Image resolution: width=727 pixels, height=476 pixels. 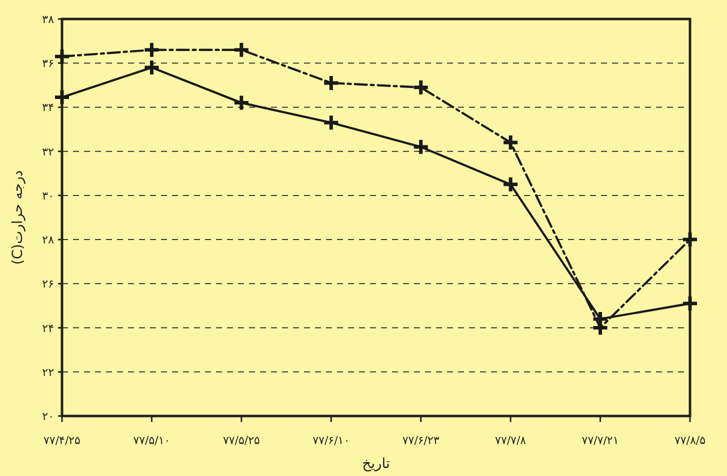 What do you see at coordinates (48, 328) in the screenshot?
I see `y-tick-label: ۲۴` at bounding box center [48, 328].